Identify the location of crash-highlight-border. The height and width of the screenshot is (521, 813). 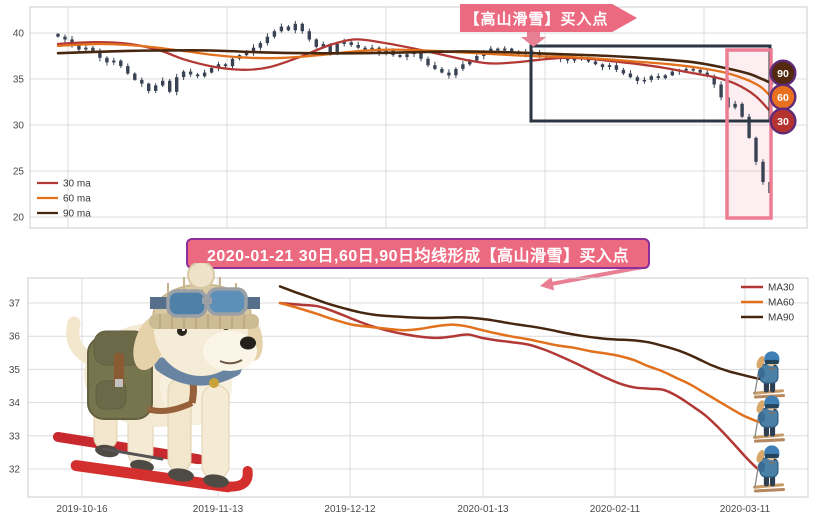
(749, 134).